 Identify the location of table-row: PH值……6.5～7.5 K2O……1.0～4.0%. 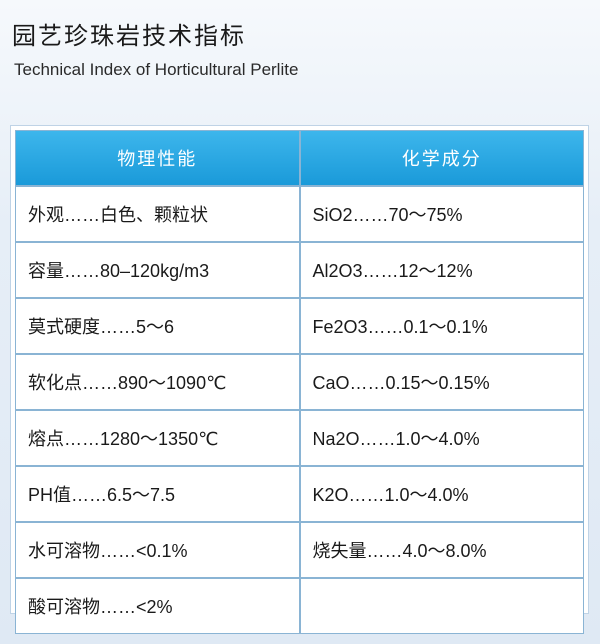
(299, 494).